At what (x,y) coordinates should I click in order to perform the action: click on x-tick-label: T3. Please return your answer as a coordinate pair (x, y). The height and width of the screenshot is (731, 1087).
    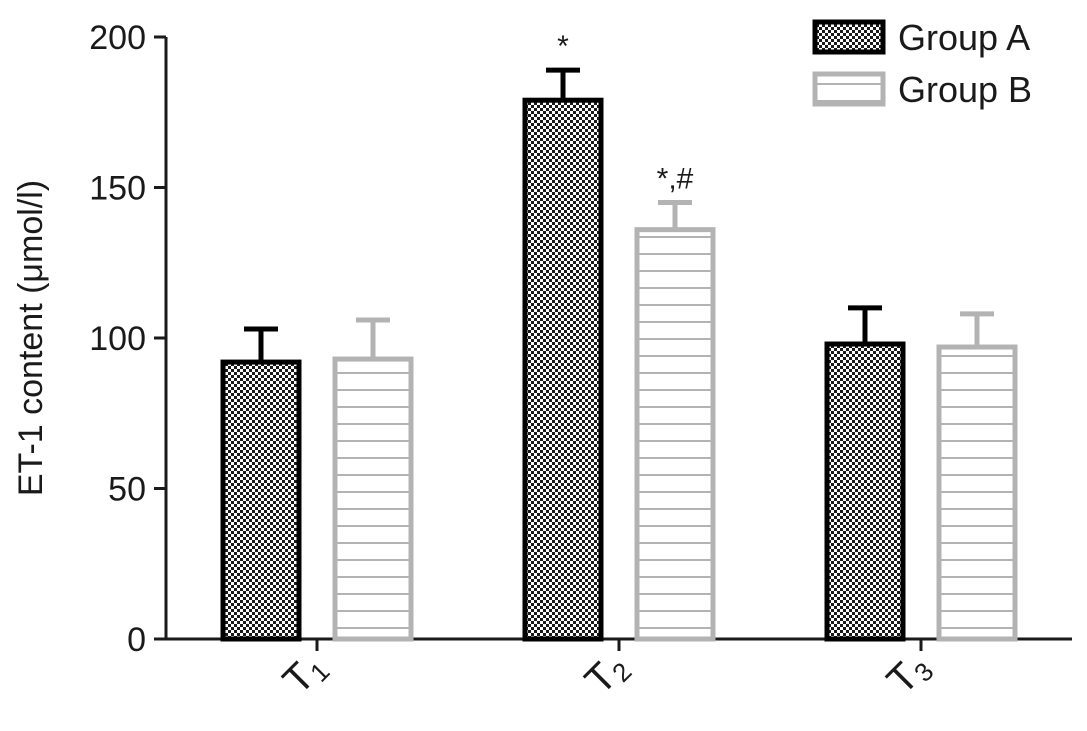
    Looking at the image, I should click on (909, 674).